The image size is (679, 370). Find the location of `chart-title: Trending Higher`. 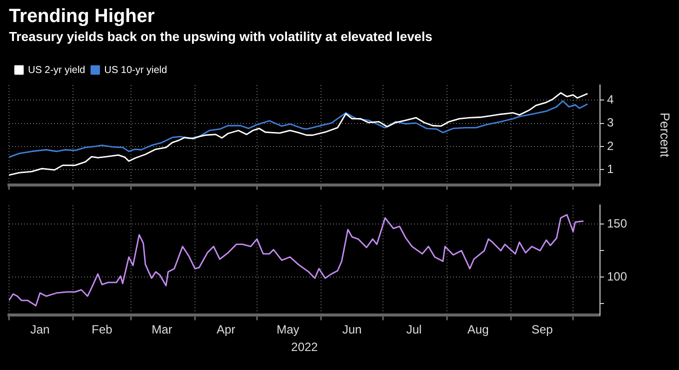

chart-title: Trending Higher is located at coordinates (82, 17).